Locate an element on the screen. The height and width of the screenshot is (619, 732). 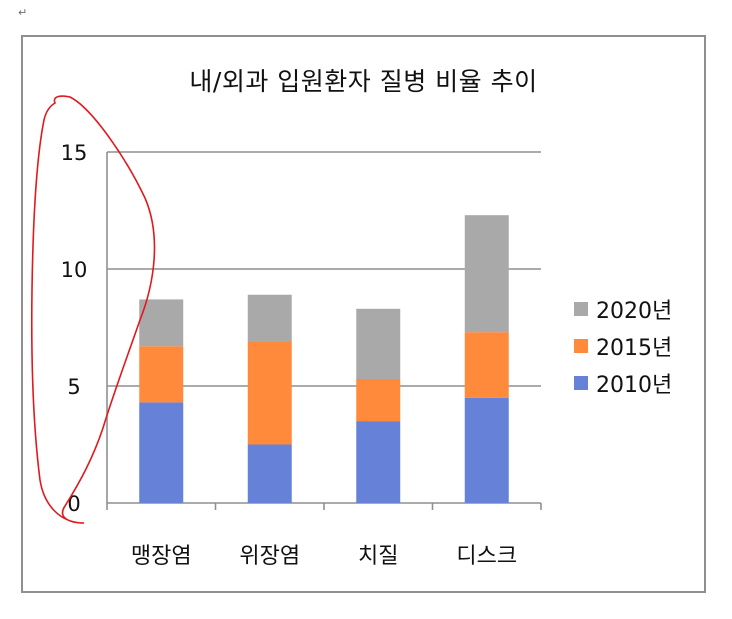
bar-치질-2015년 is located at coordinates (378, 400).